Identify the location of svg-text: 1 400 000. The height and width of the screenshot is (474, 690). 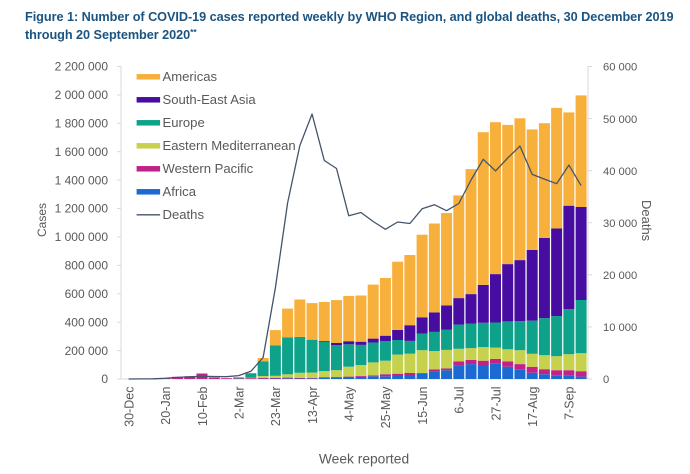
(82, 180).